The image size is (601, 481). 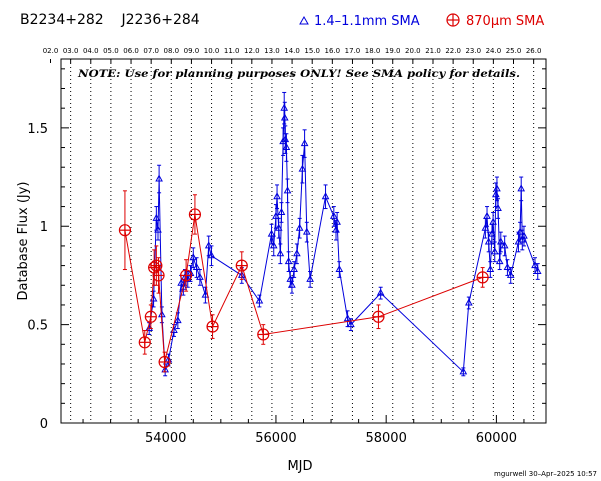 What do you see at coordinates (304, 20) in the screenshot?
I see `legend-triangle-icon` at bounding box center [304, 20].